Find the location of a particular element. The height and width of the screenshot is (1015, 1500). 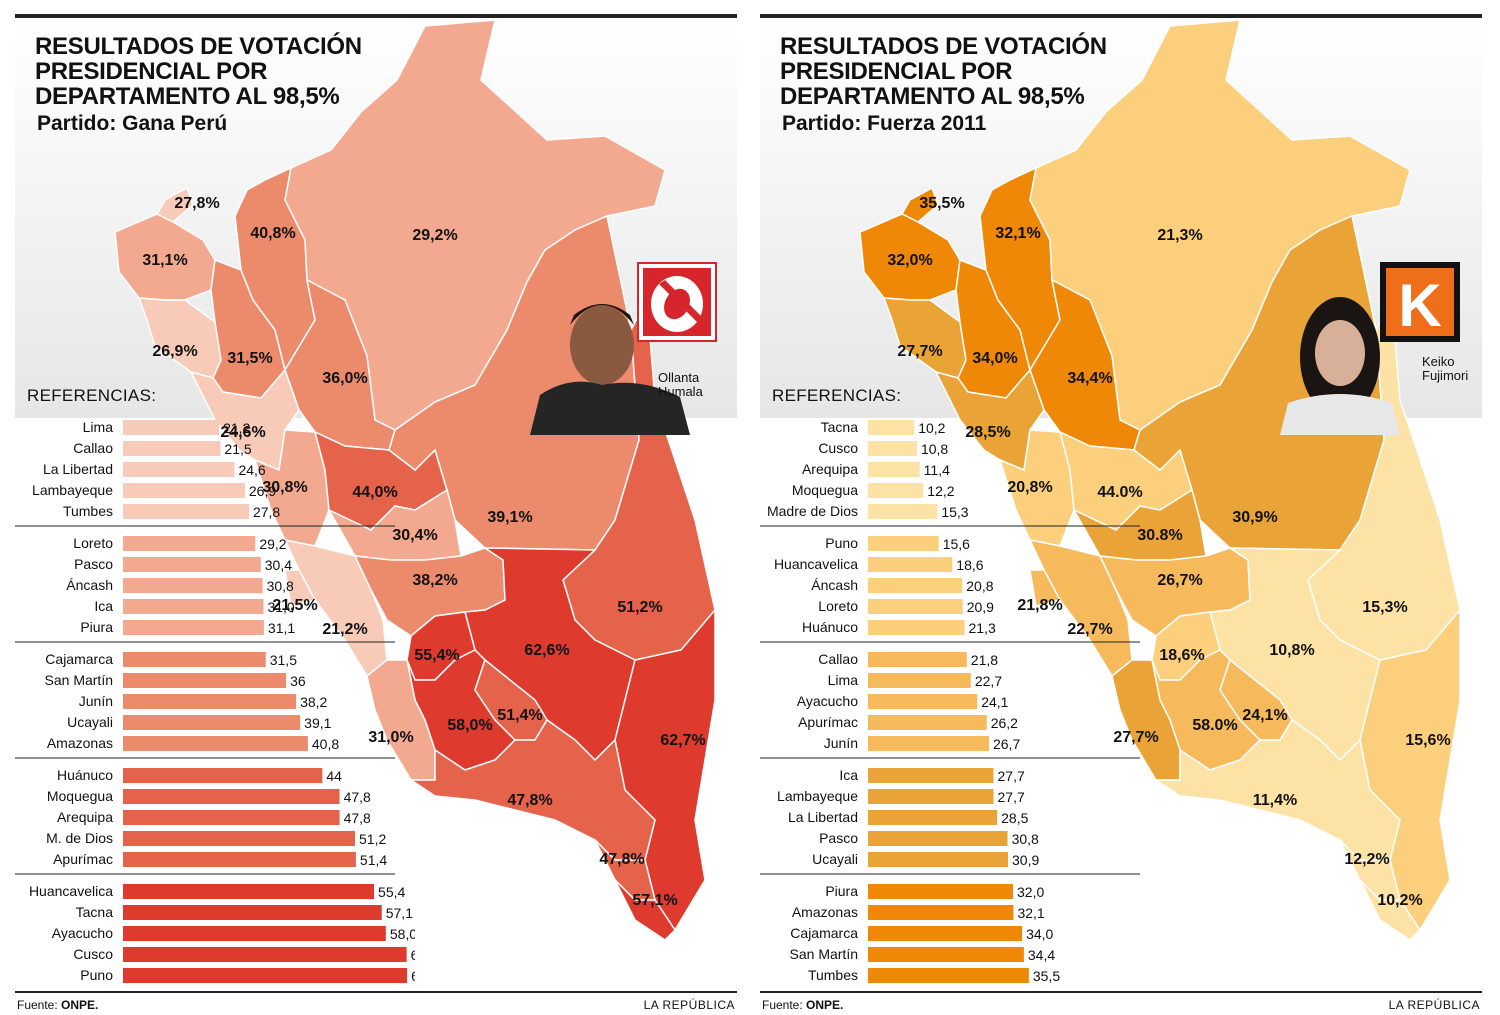

map-label-madre-de-dios: 15,3% is located at coordinates (1384, 607).